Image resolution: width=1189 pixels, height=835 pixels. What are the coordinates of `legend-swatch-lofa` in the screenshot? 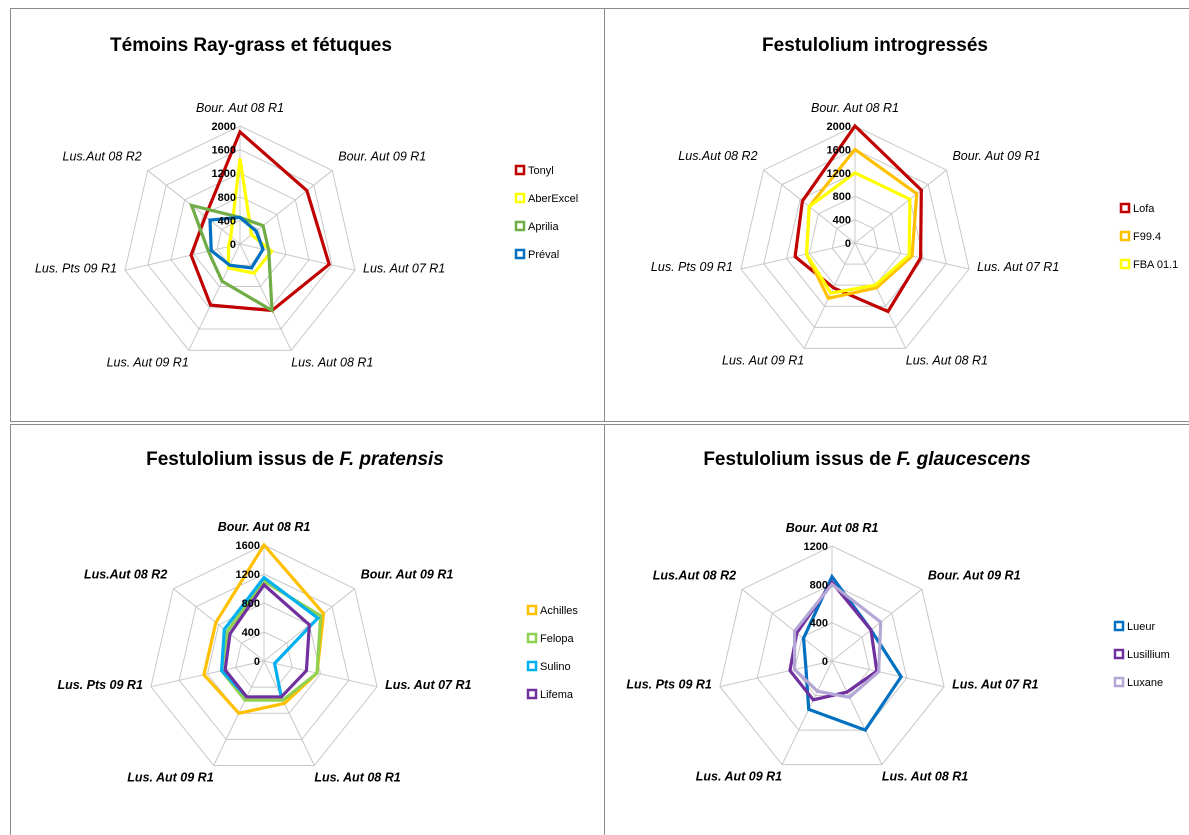 It's located at (1125, 208).